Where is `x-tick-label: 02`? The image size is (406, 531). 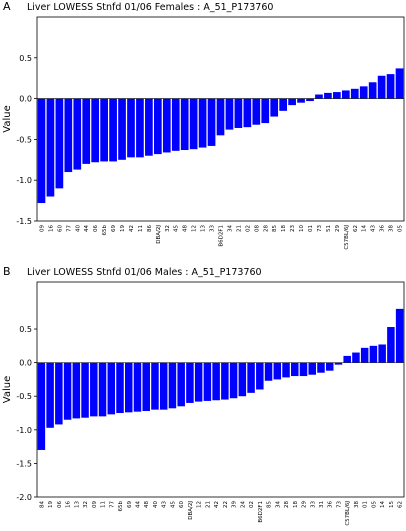 x-tick-label: 02 is located at coordinates (248, 228).